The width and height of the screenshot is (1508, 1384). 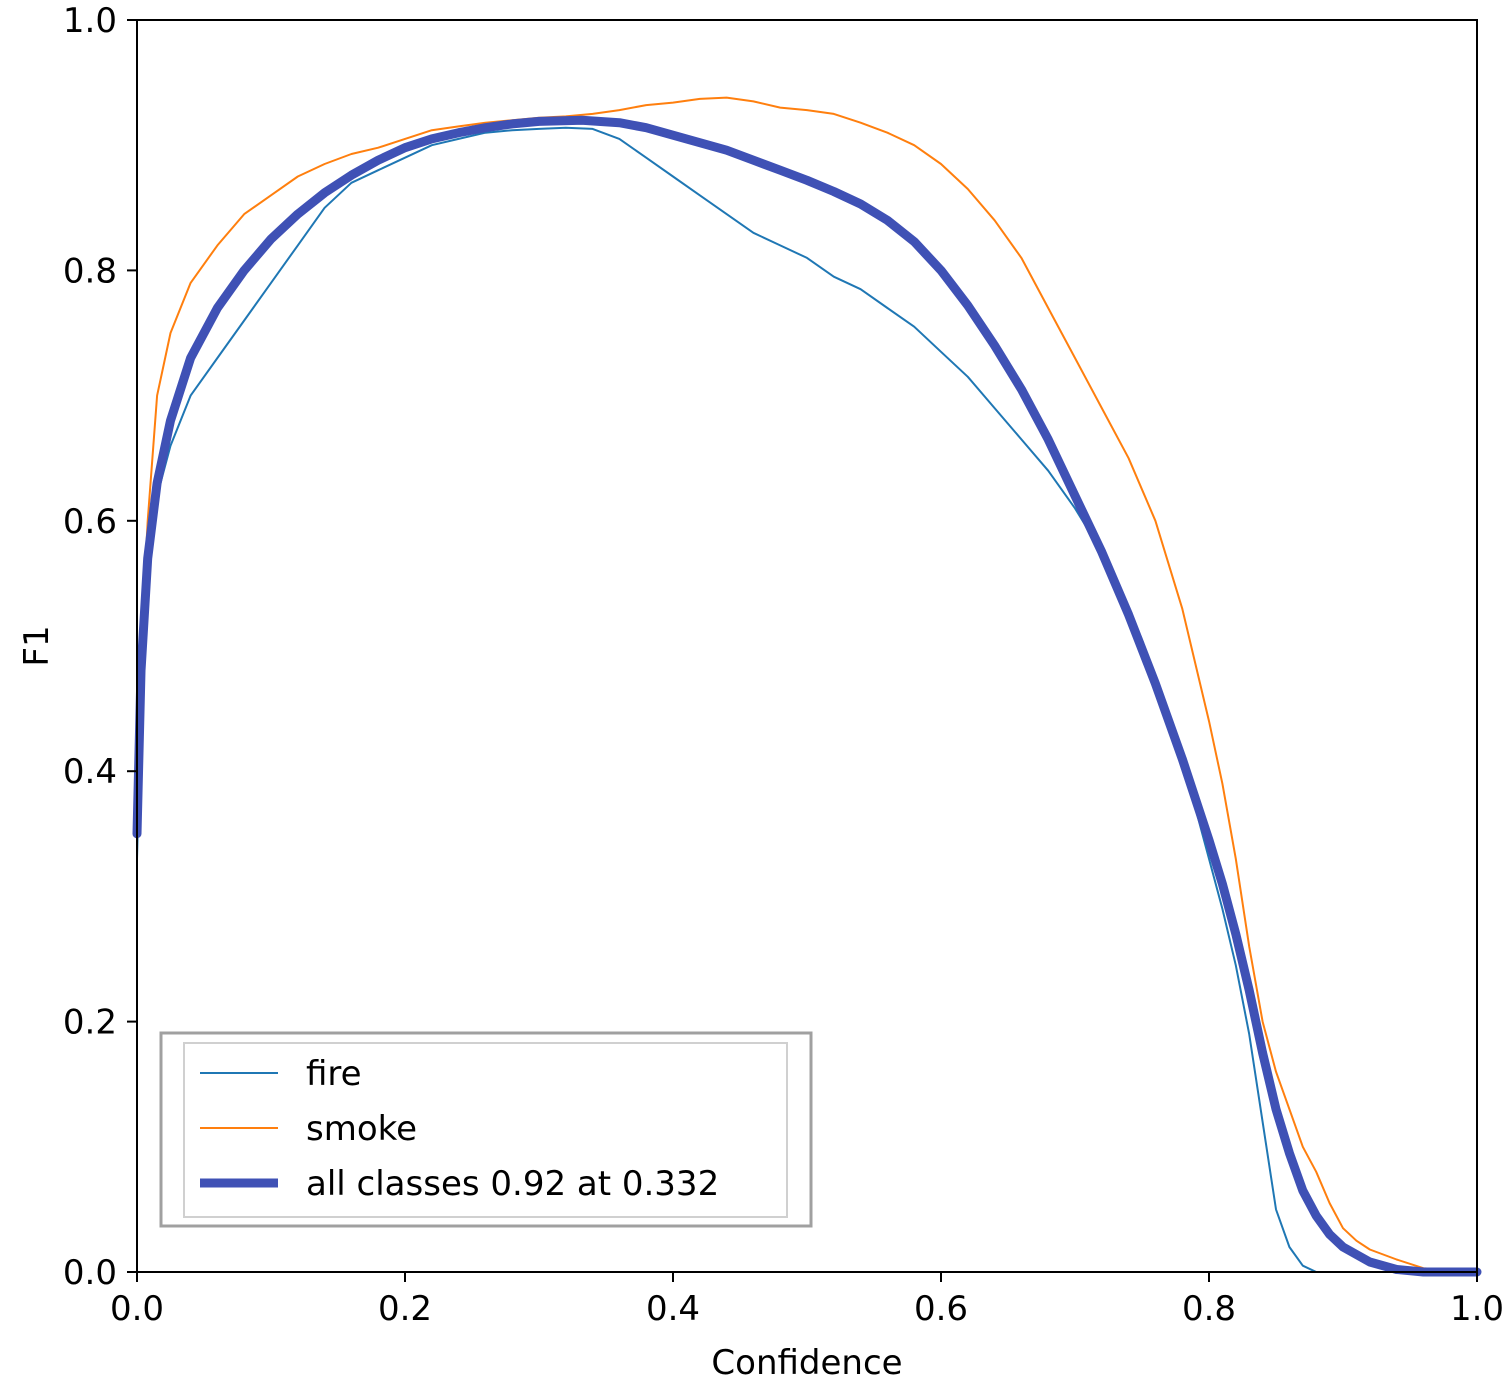 I want to click on legend-label-fire: fire, so click(x=334, y=1074).